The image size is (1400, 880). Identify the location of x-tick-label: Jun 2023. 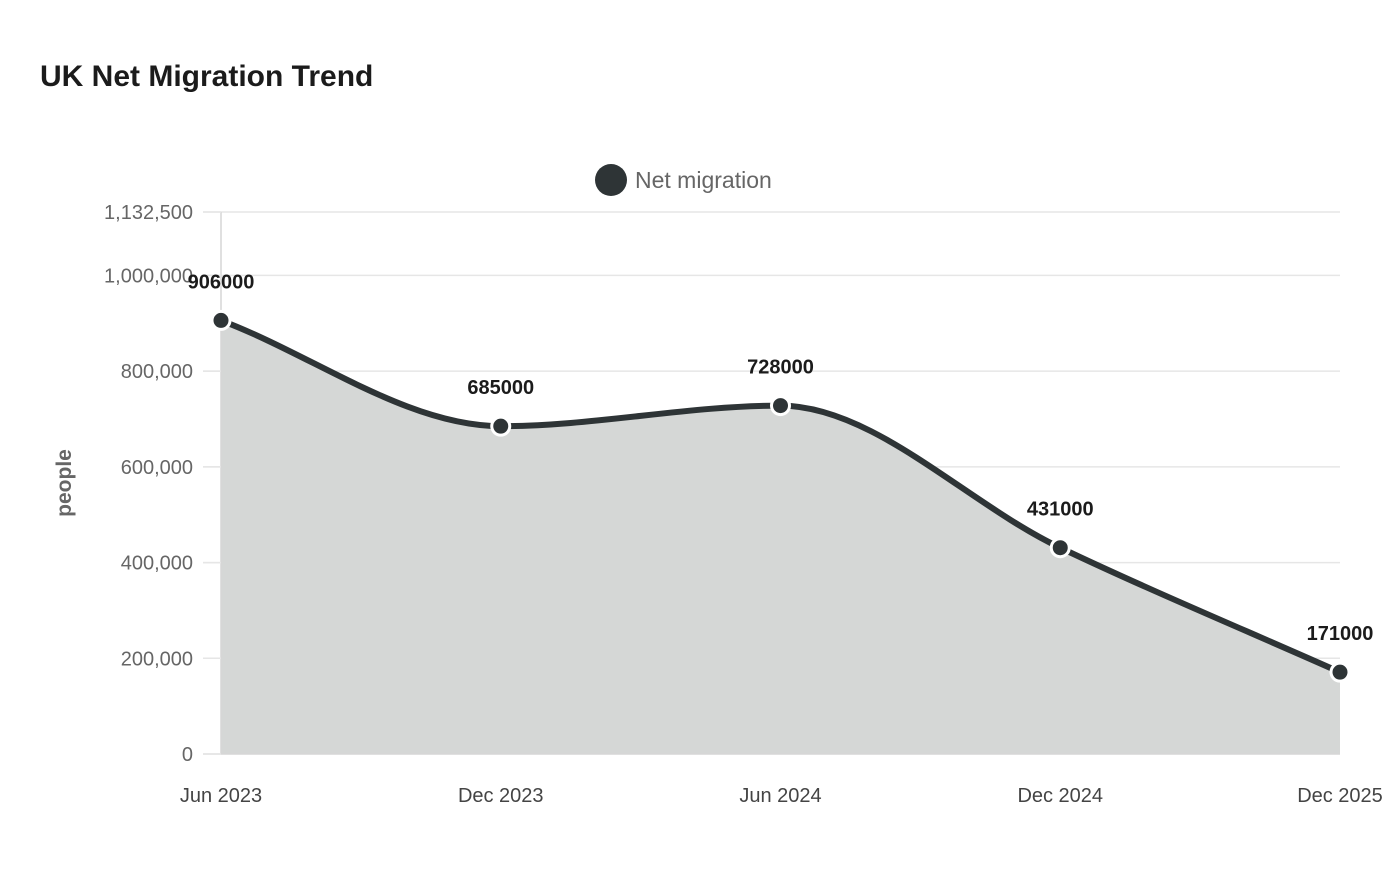
(221, 796).